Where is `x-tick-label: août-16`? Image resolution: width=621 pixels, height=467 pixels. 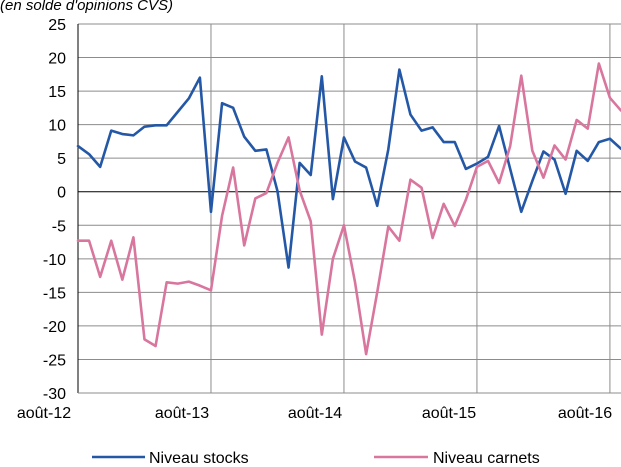 x-tick-label: août-16 is located at coordinates (585, 413).